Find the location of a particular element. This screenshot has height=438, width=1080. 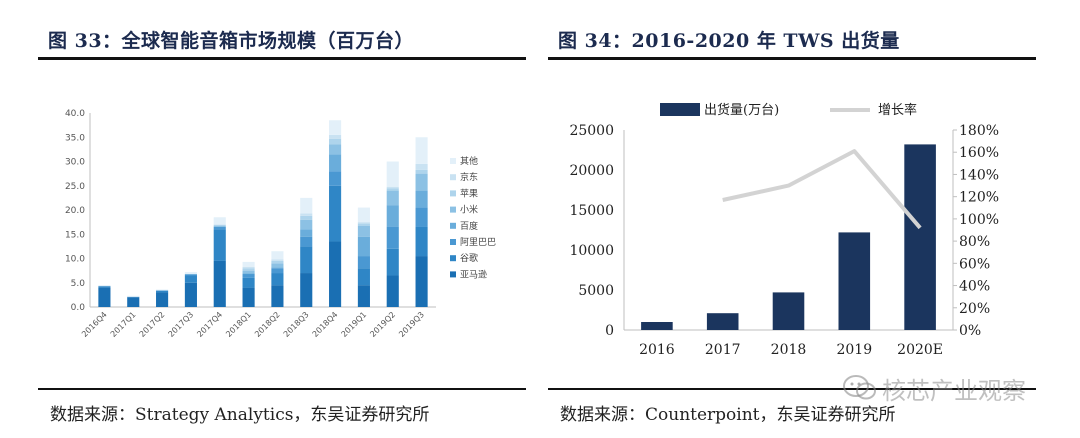

right-x-tick-label: 2019 is located at coordinates (854, 350).